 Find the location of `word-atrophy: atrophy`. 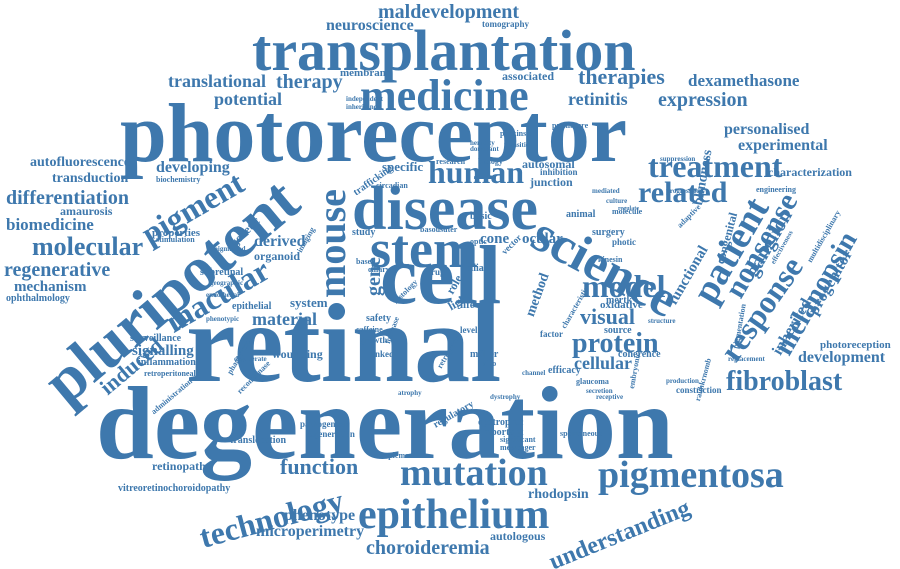

word-atrophy: atrophy is located at coordinates (410, 393).